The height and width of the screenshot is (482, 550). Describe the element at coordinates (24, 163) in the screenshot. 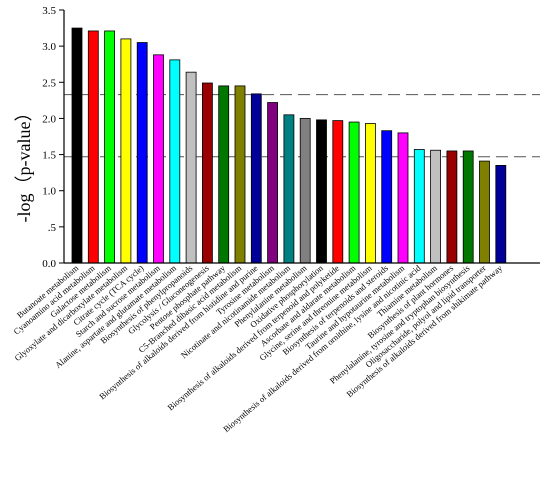

I see `y-axis-title: -log（p-value）` at that location.